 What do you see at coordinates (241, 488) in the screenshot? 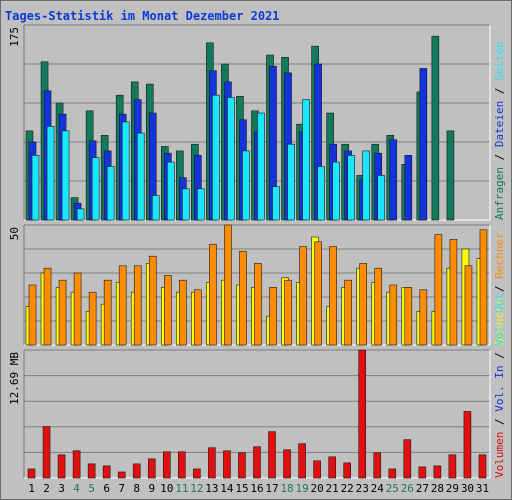
I see `x-tick-label-day-15: 15` at bounding box center [241, 488].